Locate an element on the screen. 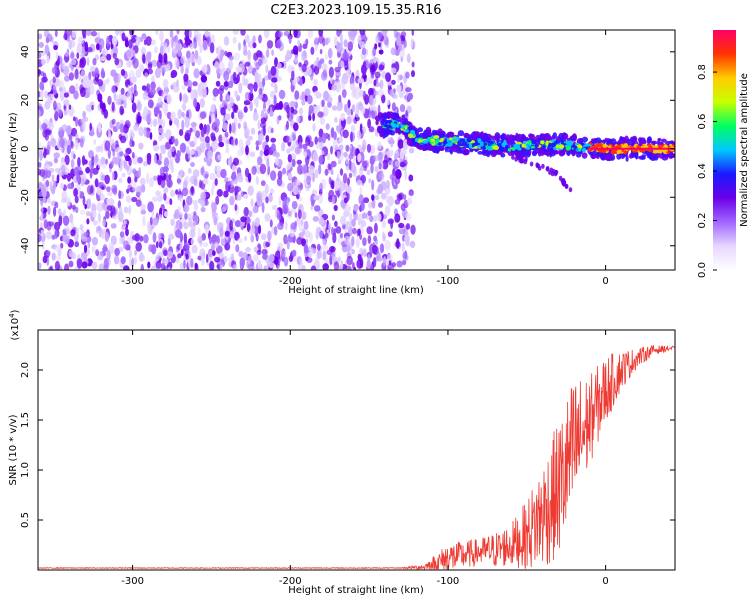  figure-title: C2E3.2023.109.15.35.R16 is located at coordinates (355, 10).